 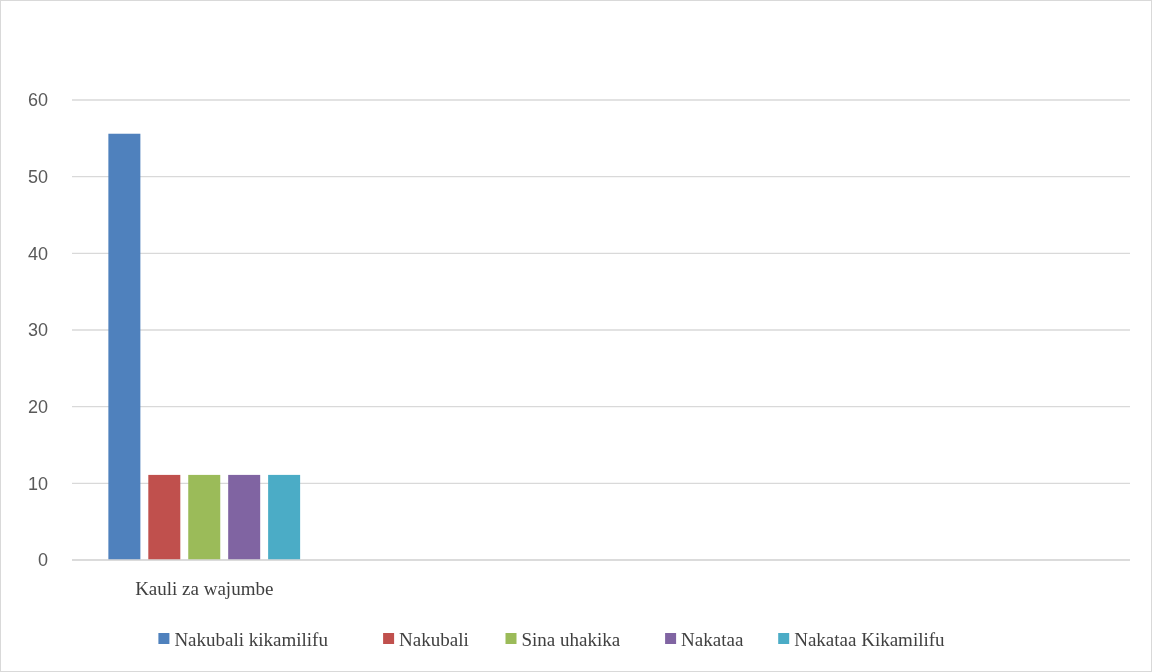 What do you see at coordinates (42, 560) in the screenshot?
I see `y-tick-label: 0` at bounding box center [42, 560].